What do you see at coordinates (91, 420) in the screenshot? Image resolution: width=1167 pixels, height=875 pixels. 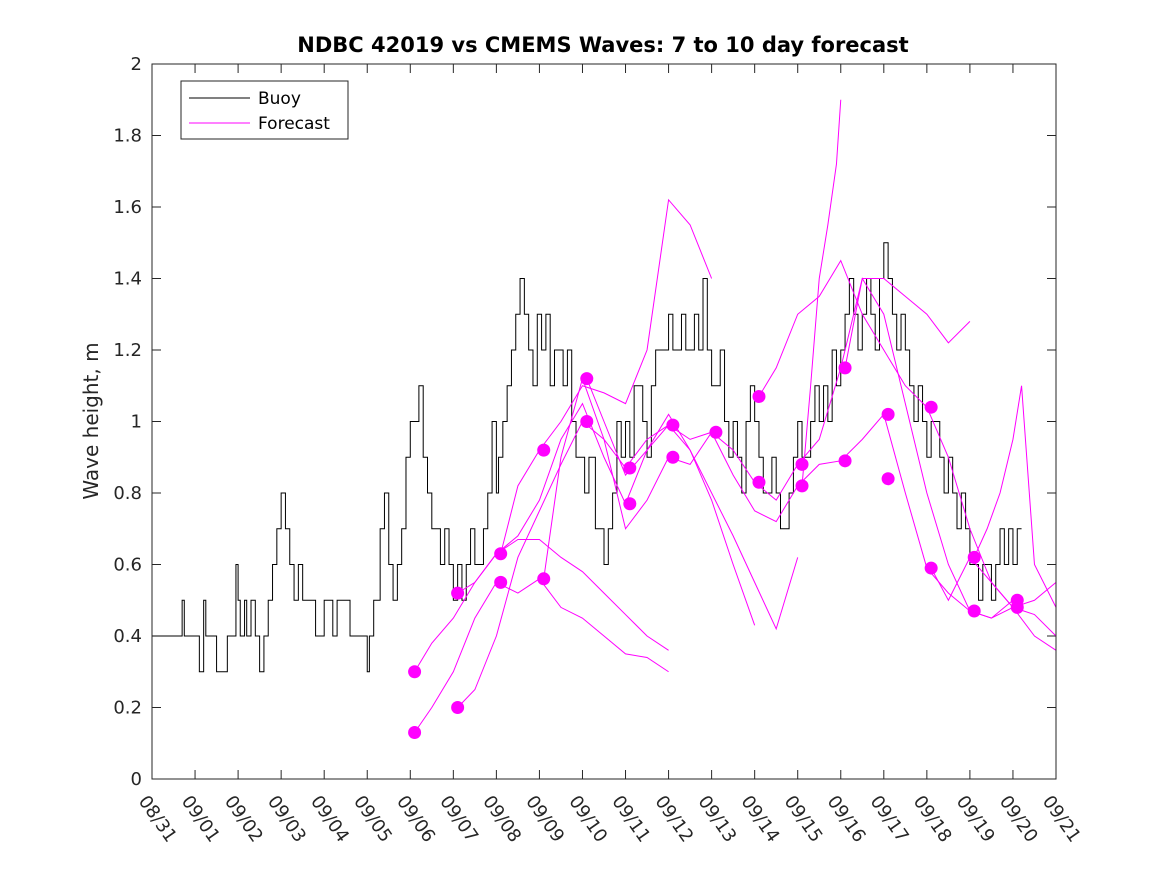 I see `y-axis-label: Wave height, m` at bounding box center [91, 420].